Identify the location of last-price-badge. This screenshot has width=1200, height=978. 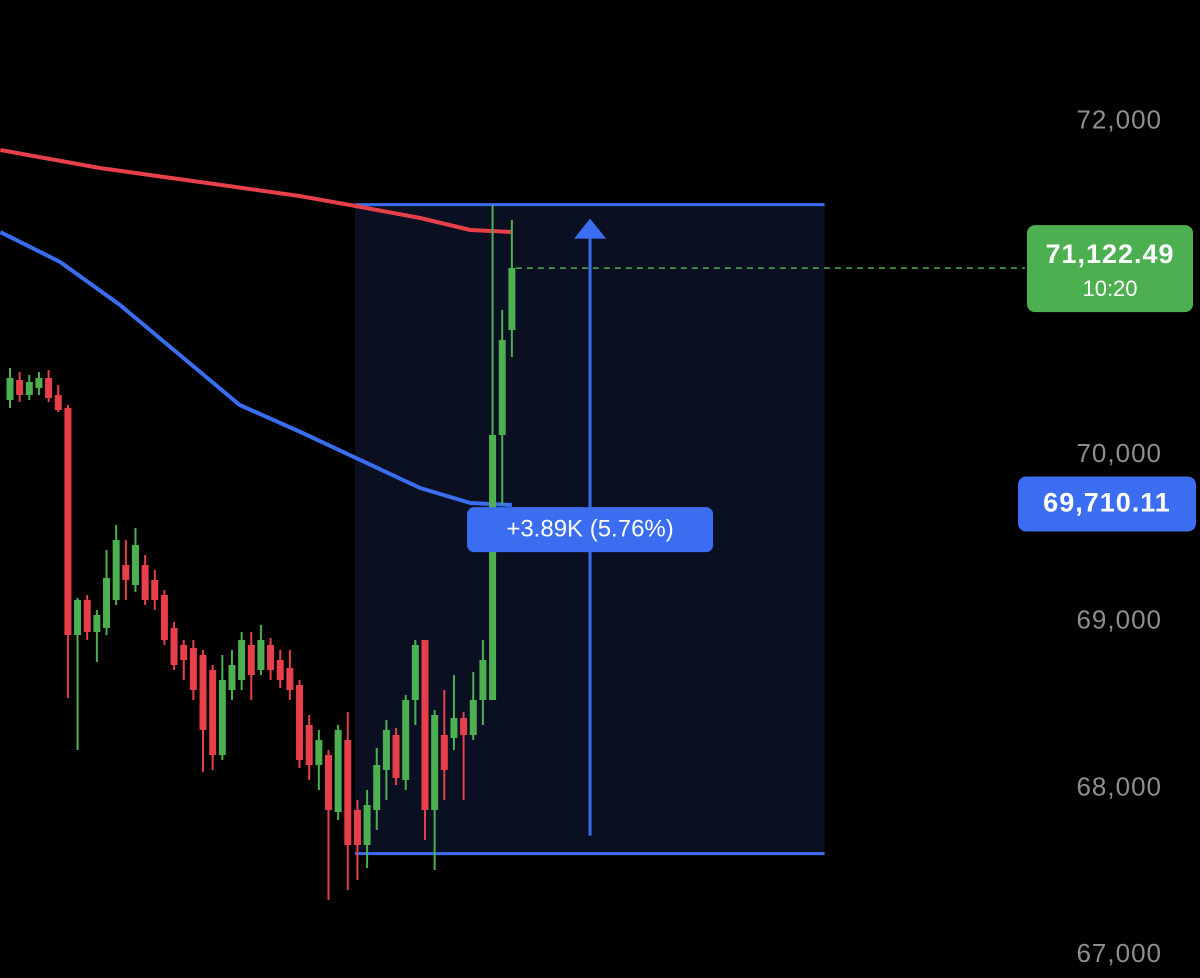
(1110, 269).